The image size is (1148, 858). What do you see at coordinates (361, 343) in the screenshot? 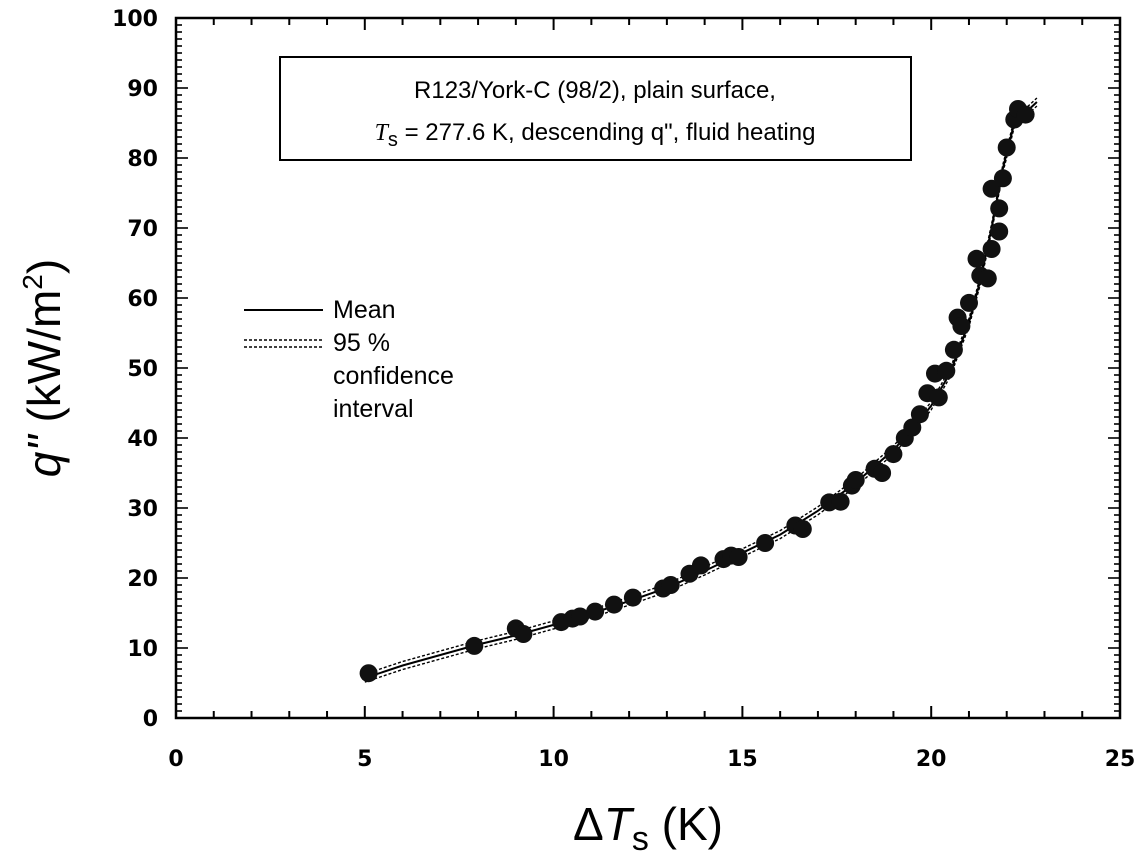
I see `legend-ci-label-1: 95 %` at bounding box center [361, 343].